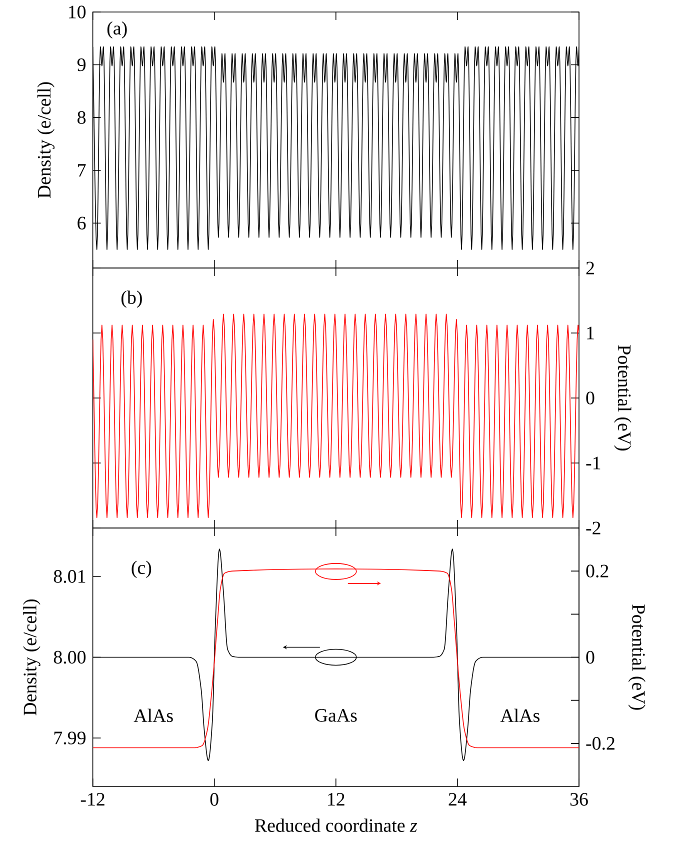 The image size is (683, 844). Describe the element at coordinates (336, 715) in the screenshot. I see `annotation: GaAs` at that location.